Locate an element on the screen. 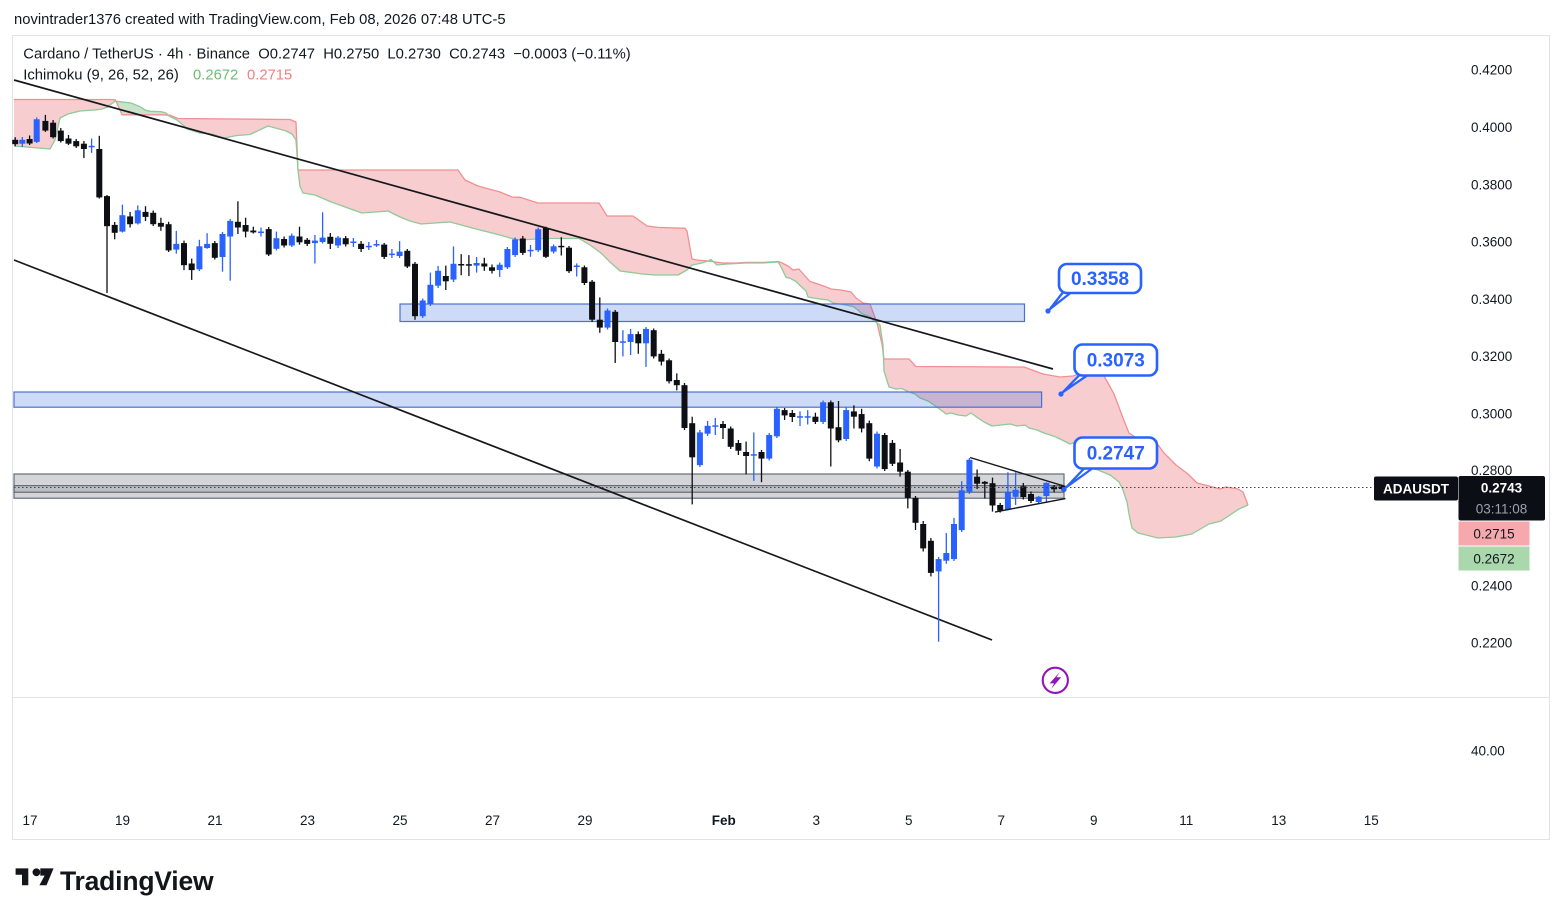 The width and height of the screenshot is (1563, 916). svg-text: TradingView is located at coordinates (137, 881).